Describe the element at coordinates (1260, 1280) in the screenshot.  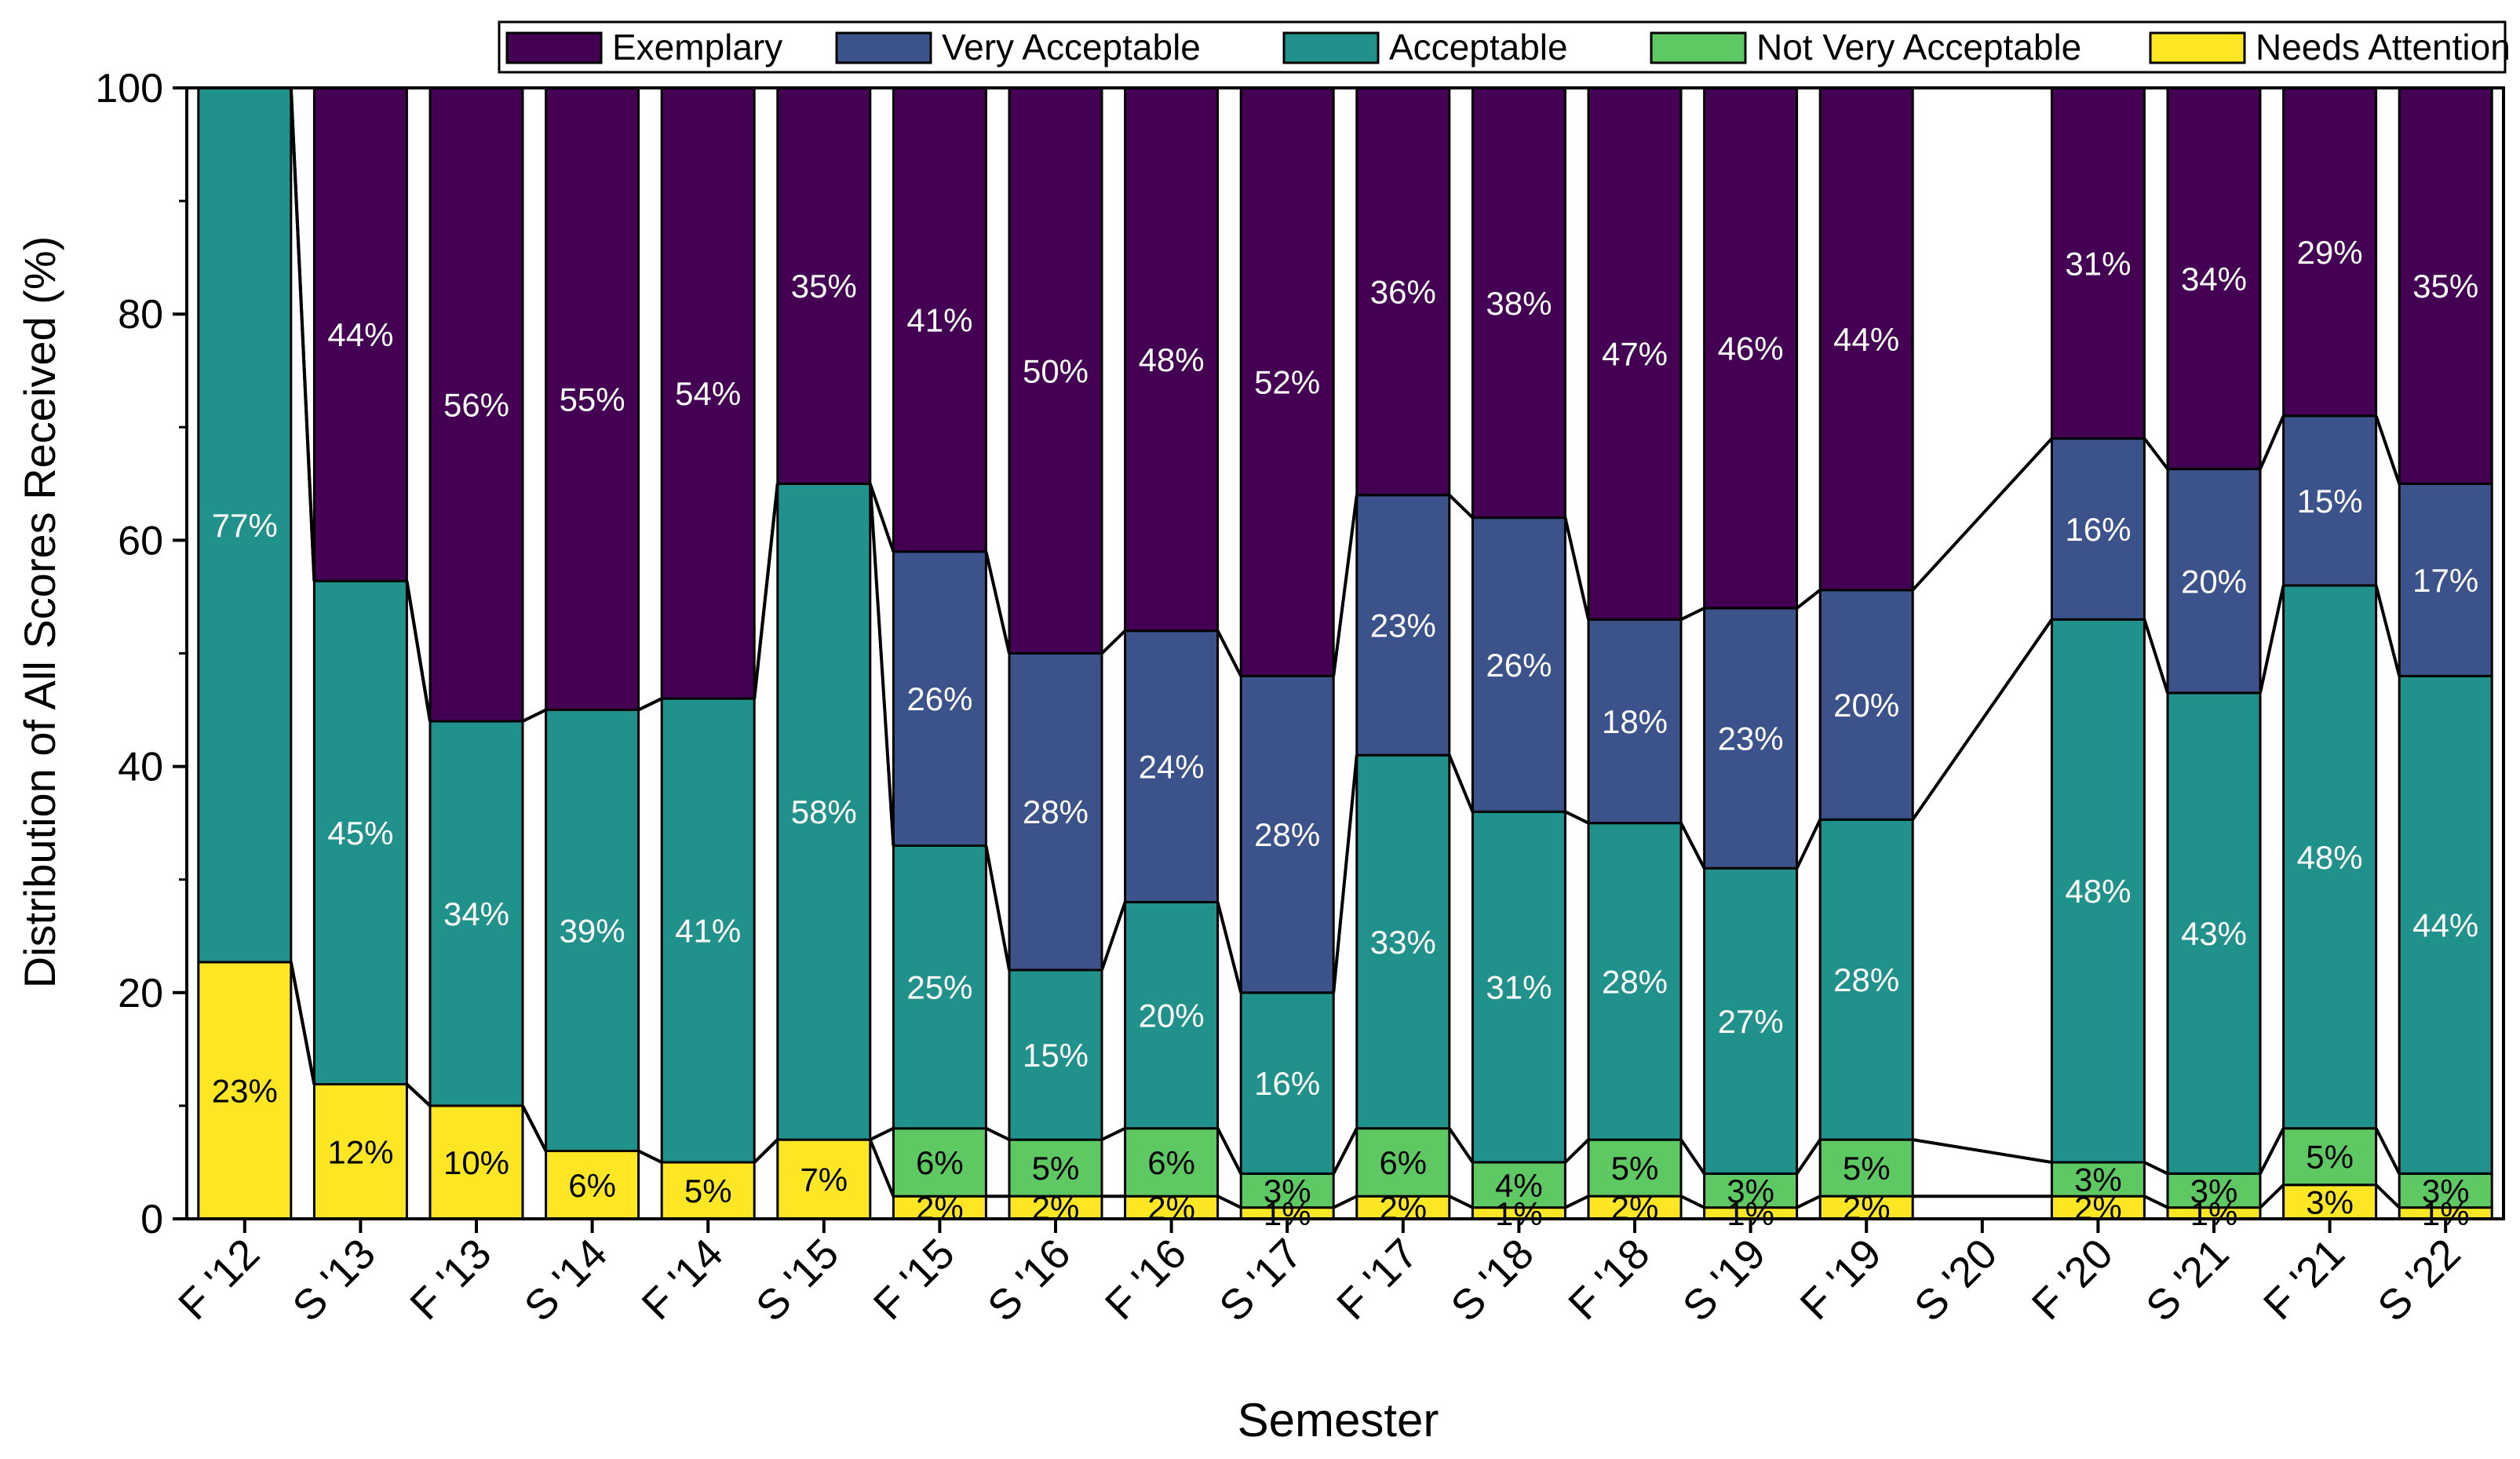
I see `x-tick-label: S '17` at that location.